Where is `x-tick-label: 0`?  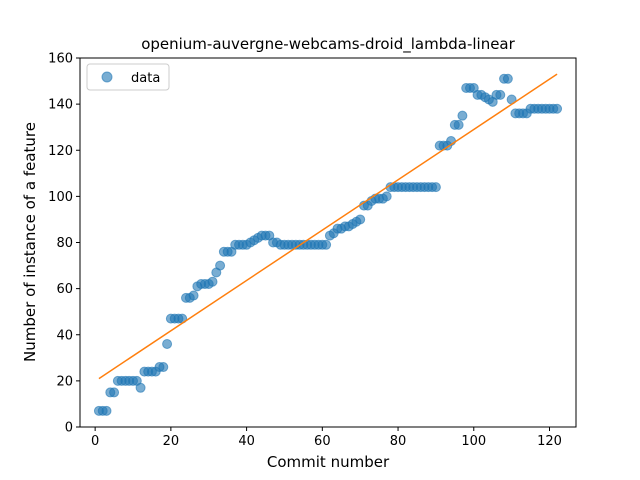
x-tick-label: 0 is located at coordinates (95, 441).